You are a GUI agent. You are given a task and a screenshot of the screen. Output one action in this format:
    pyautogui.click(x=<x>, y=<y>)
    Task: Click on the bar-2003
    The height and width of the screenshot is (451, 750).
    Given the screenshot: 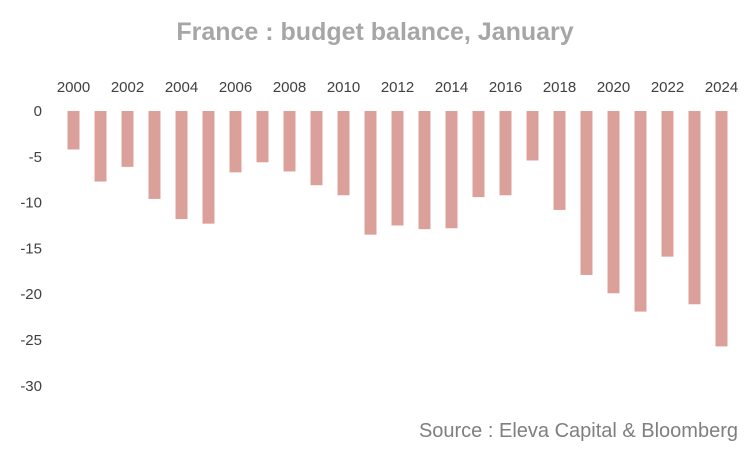 What is the action you would take?
    pyautogui.click(x=154, y=155)
    